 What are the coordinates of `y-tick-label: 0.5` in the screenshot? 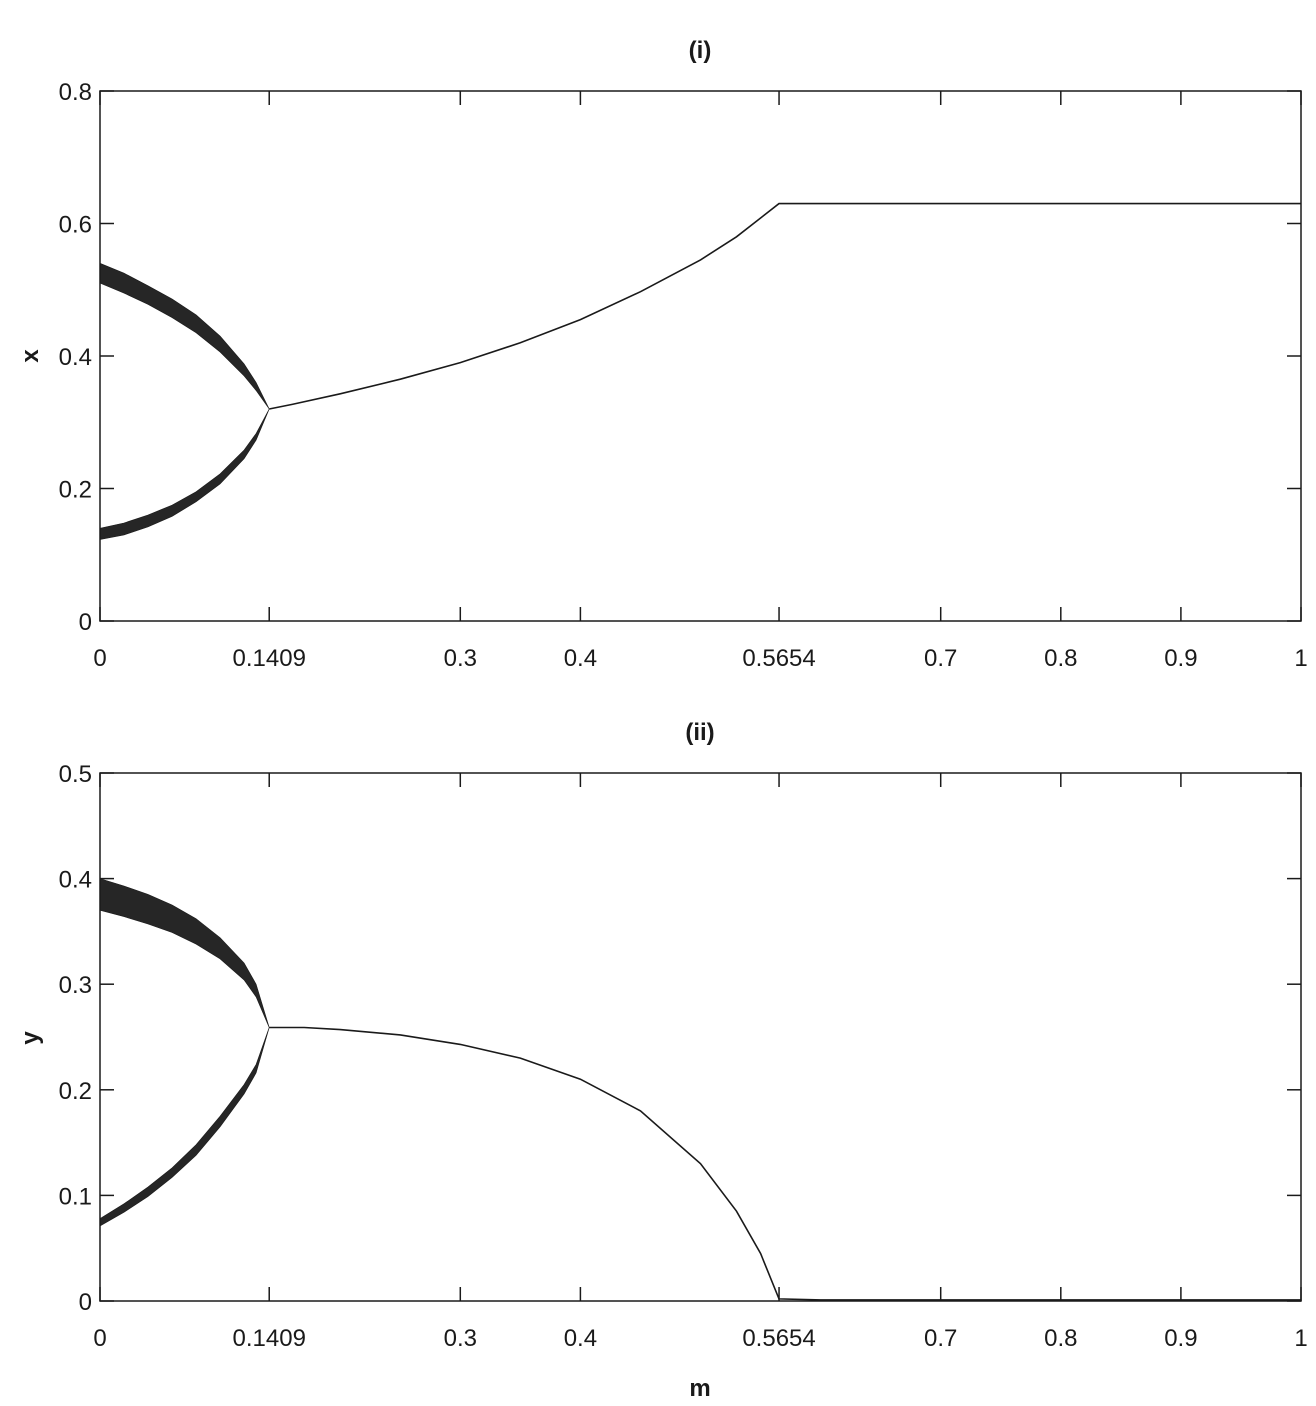 It's located at (75, 774).